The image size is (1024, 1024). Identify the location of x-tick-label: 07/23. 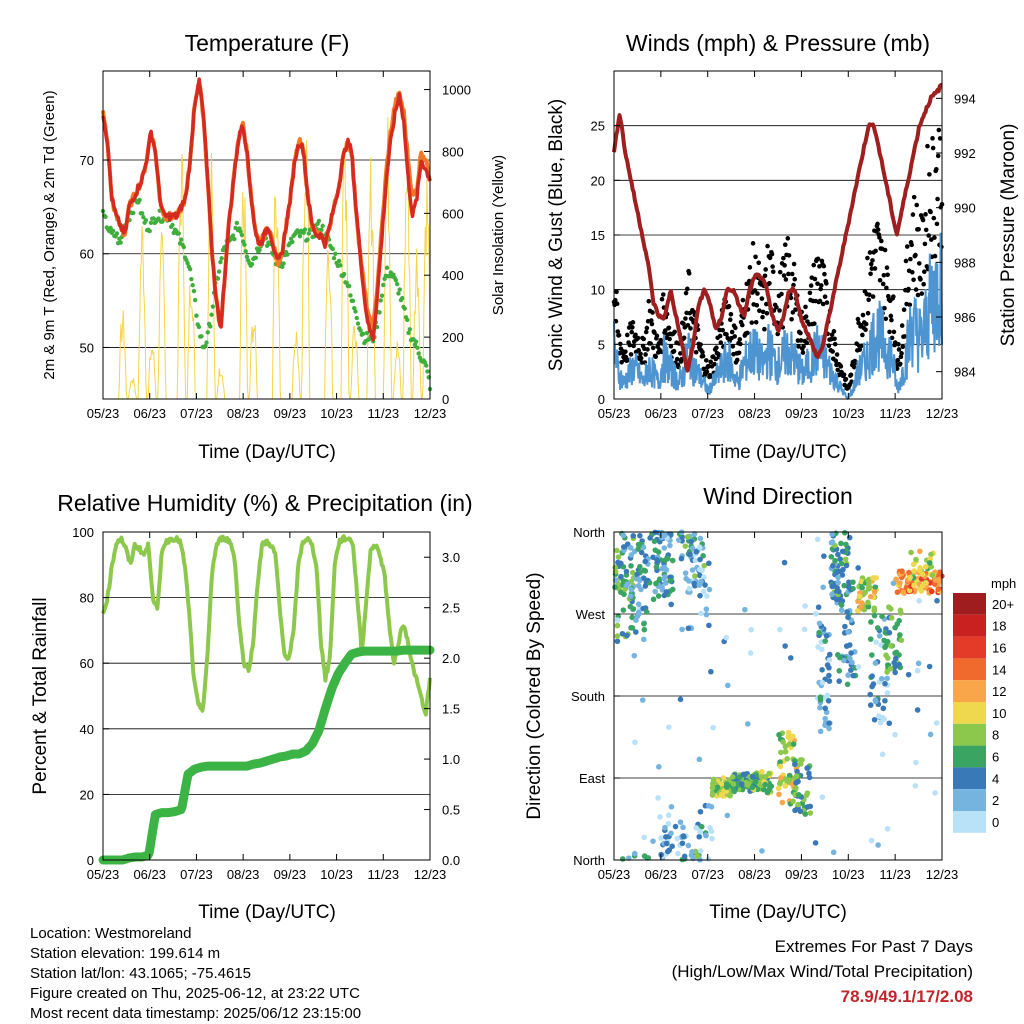
(196, 413).